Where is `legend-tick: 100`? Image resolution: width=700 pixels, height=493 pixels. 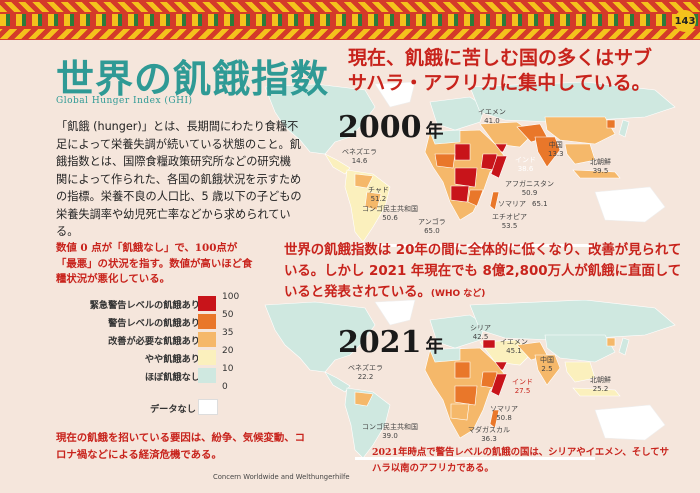 legend-tick: 100 is located at coordinates (231, 297).